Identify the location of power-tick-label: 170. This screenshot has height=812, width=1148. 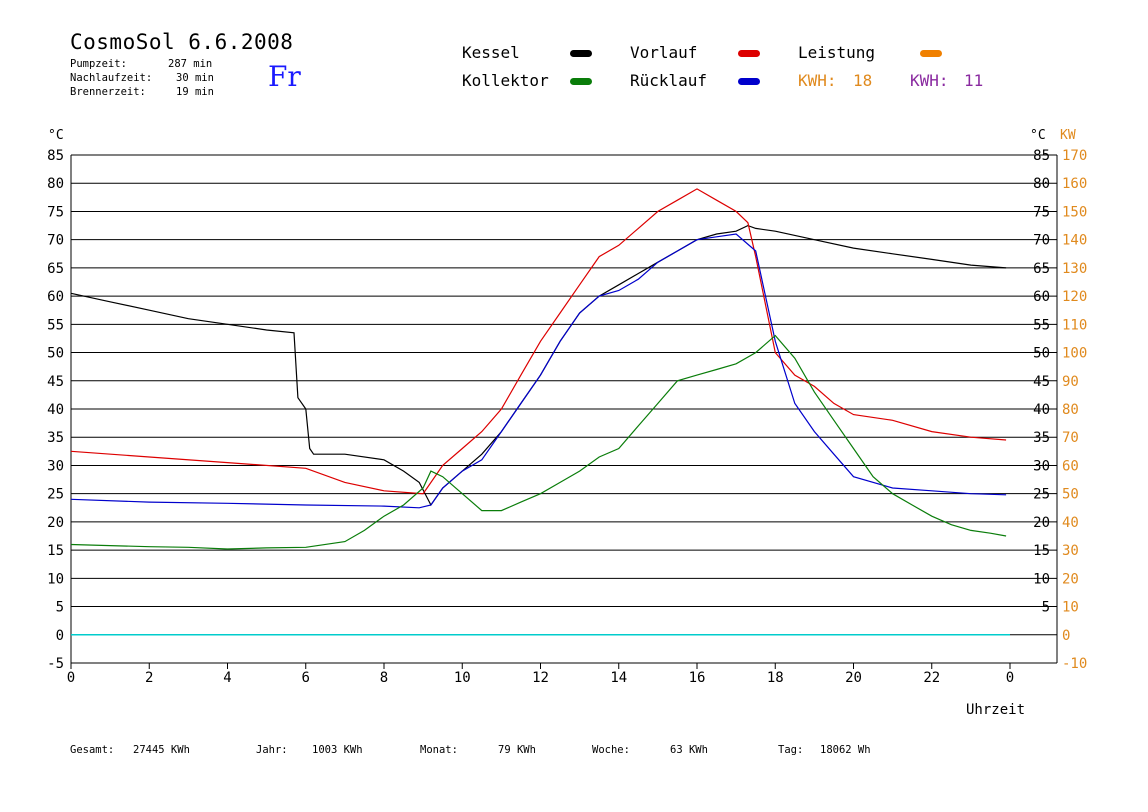
(1074, 156).